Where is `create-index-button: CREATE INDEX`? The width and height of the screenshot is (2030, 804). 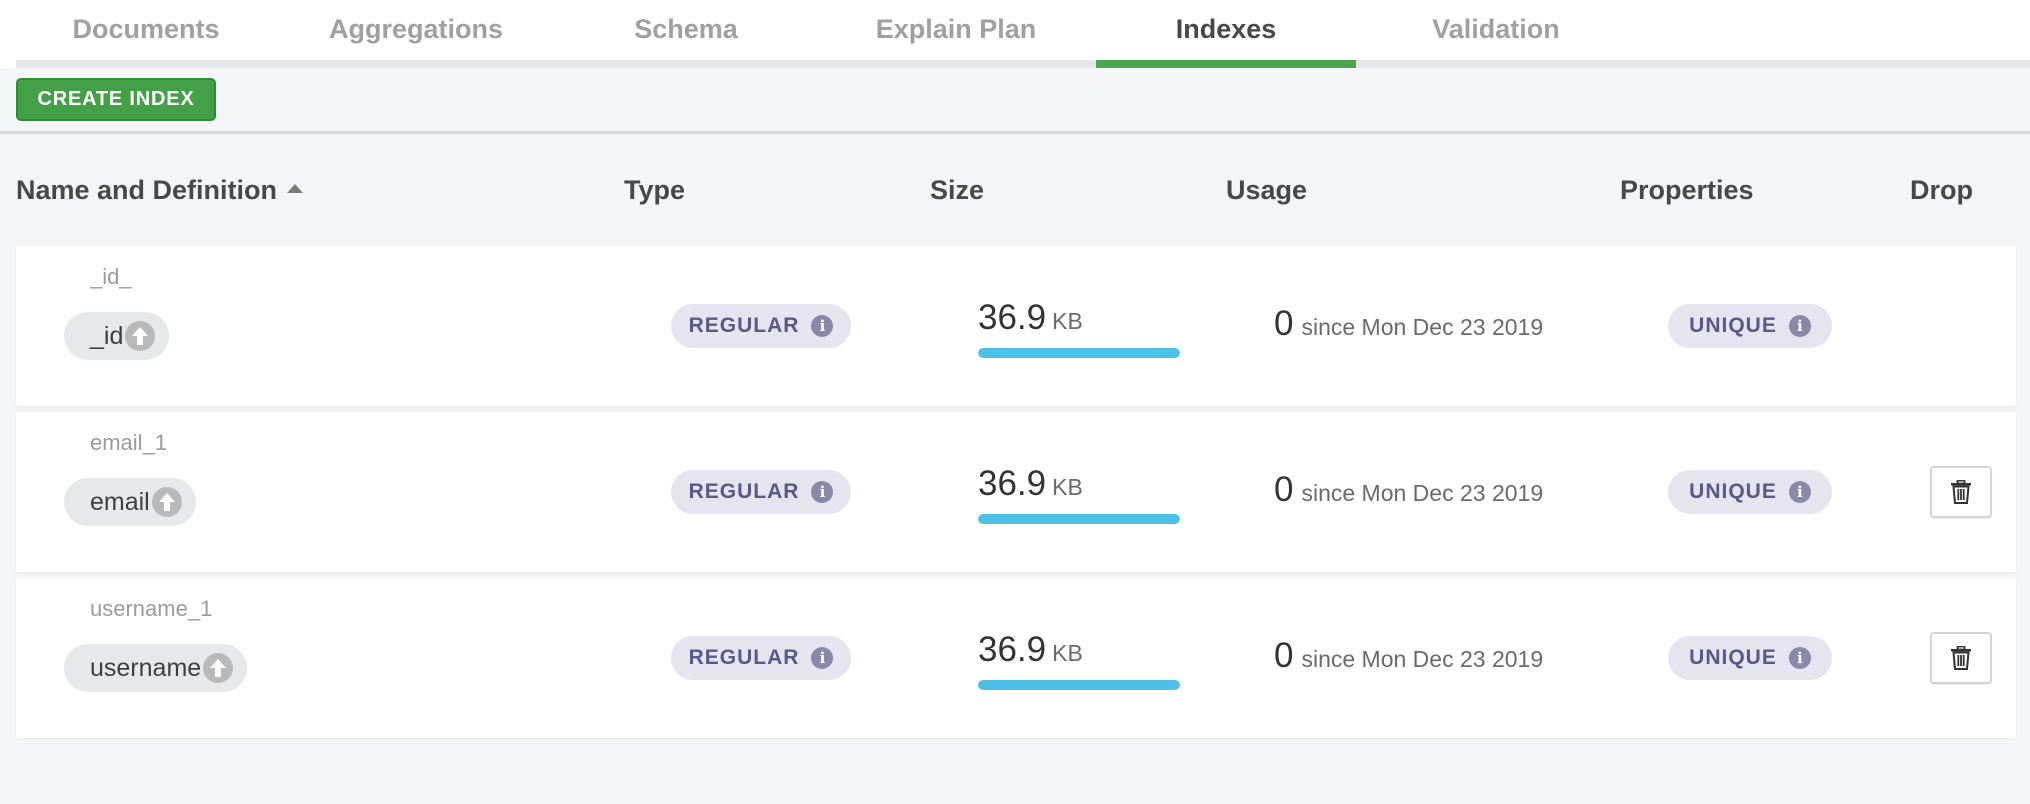 create-index-button: CREATE INDEX is located at coordinates (116, 99).